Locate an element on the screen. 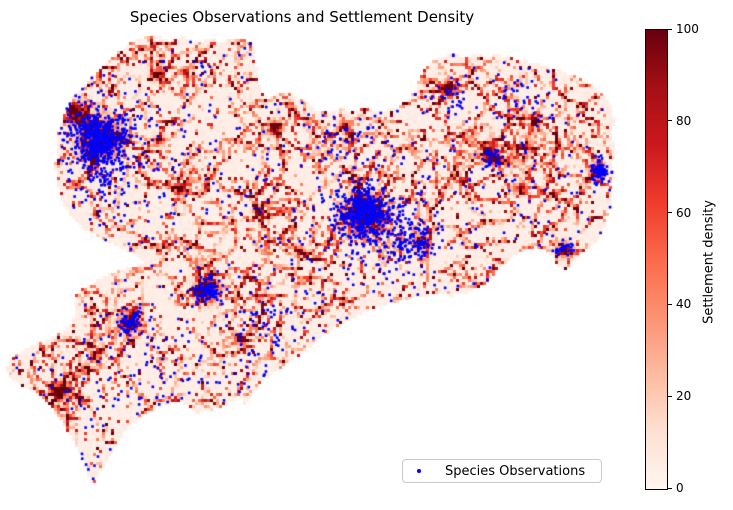  legend-marker-dot is located at coordinates (419, 471).